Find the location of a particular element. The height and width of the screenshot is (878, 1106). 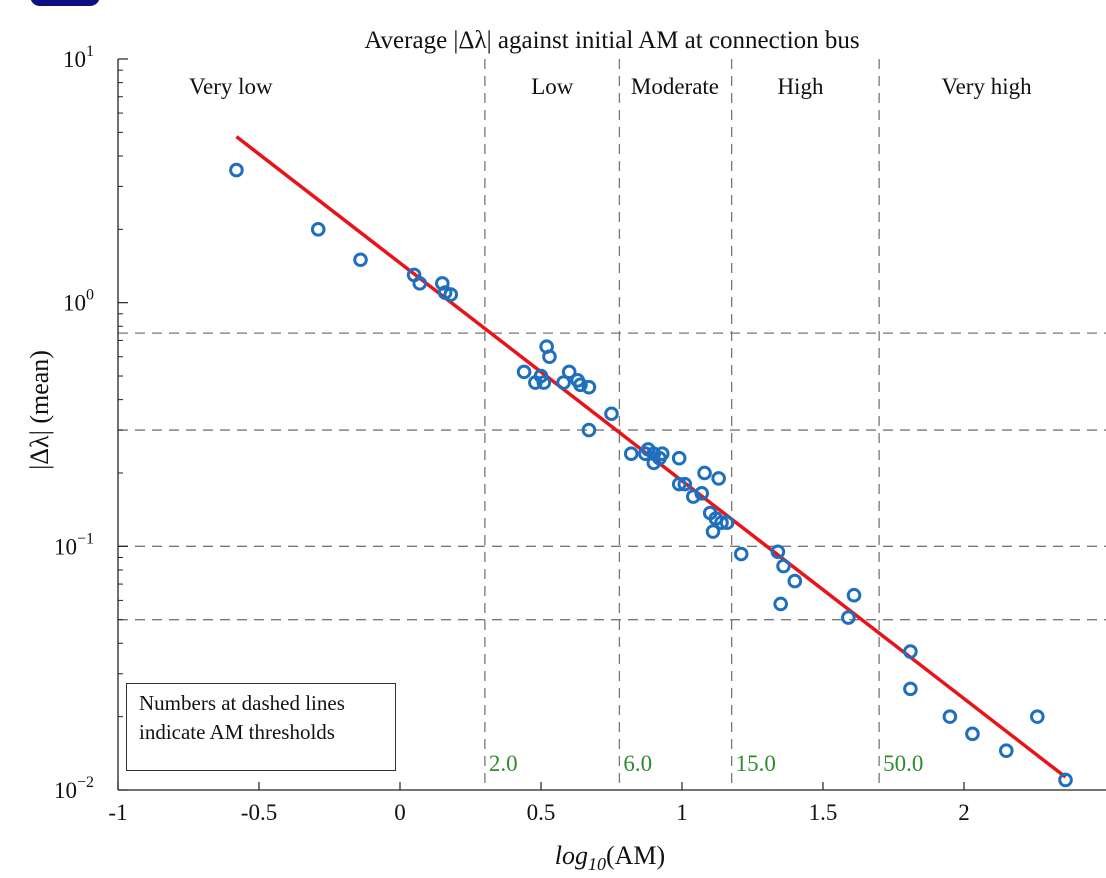

x-tick-label: 1 is located at coordinates (682, 812).